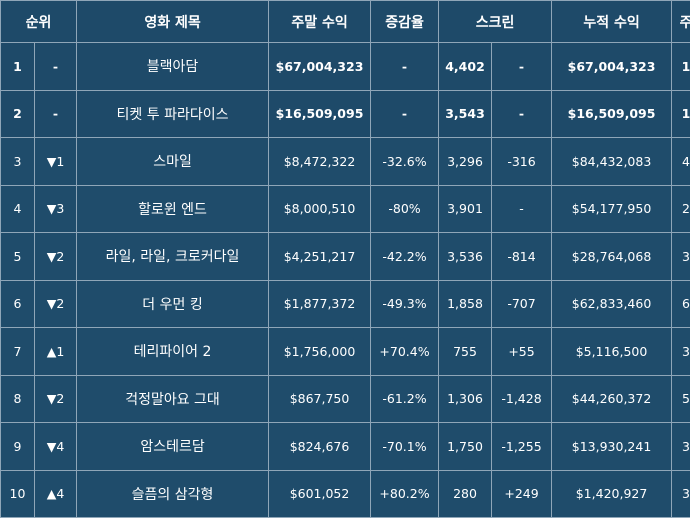  What do you see at coordinates (522, 304) in the screenshot?
I see `screen-change-cell: -707` at bounding box center [522, 304].